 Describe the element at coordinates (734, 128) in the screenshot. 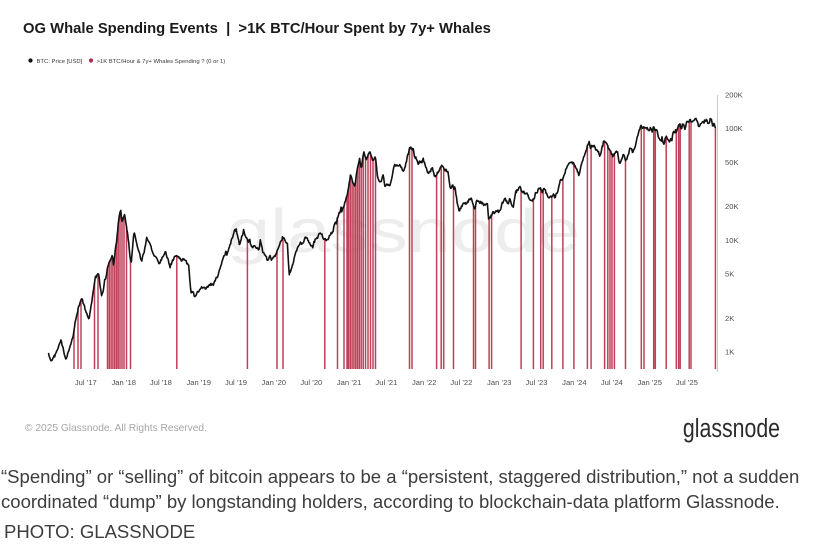

I see `svg-text: 100K` at that location.